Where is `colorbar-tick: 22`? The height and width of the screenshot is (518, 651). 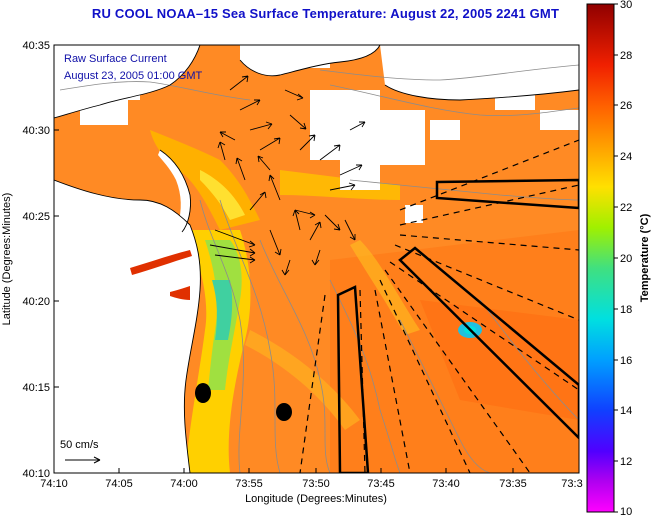 colorbar-tick: 22 is located at coordinates (626, 208).